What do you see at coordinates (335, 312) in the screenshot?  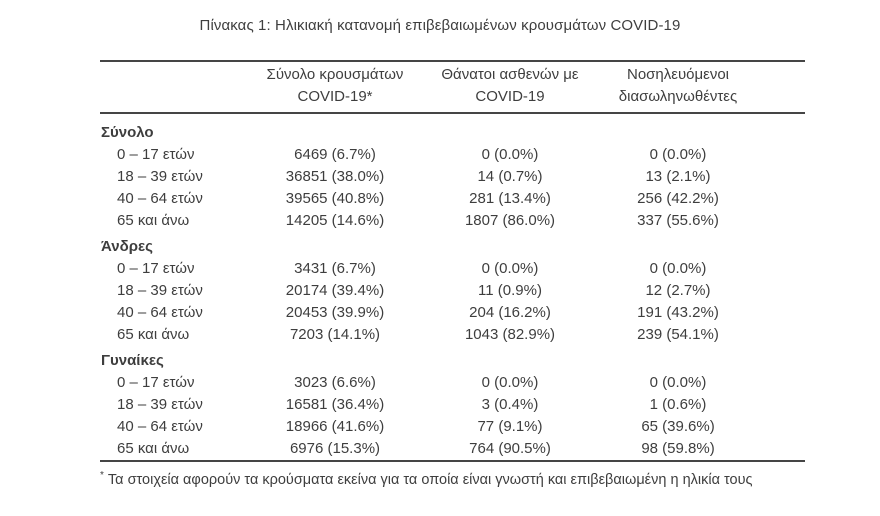 I see `cases-cell: 20453 (39.9%)` at bounding box center [335, 312].